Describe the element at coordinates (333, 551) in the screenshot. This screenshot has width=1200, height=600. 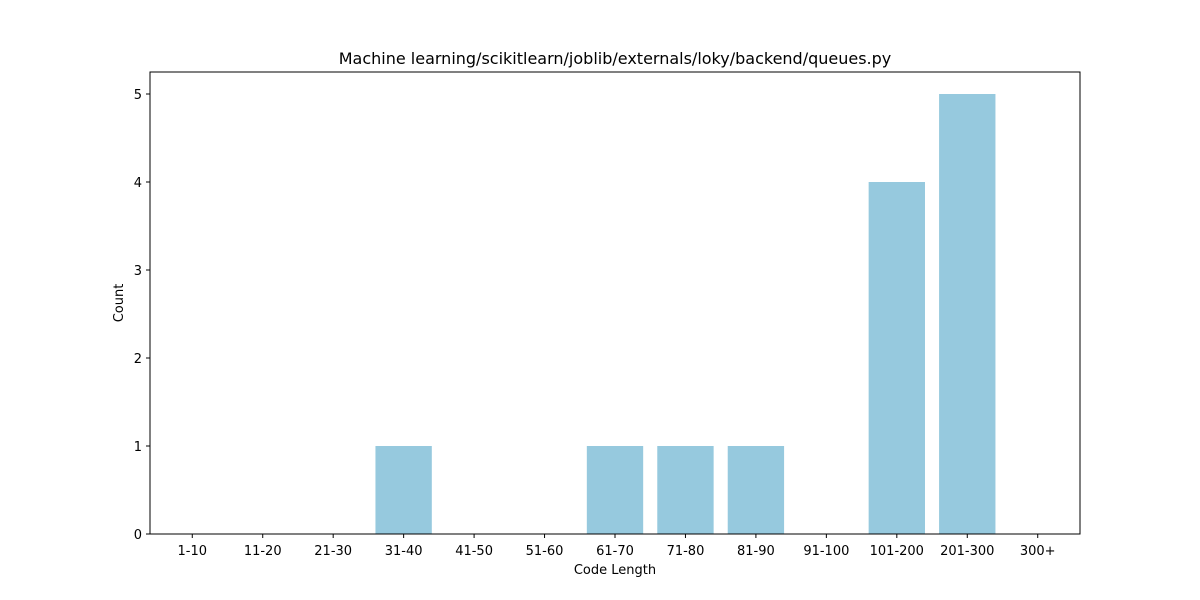
I see `x-tick-label: 21-30` at that location.